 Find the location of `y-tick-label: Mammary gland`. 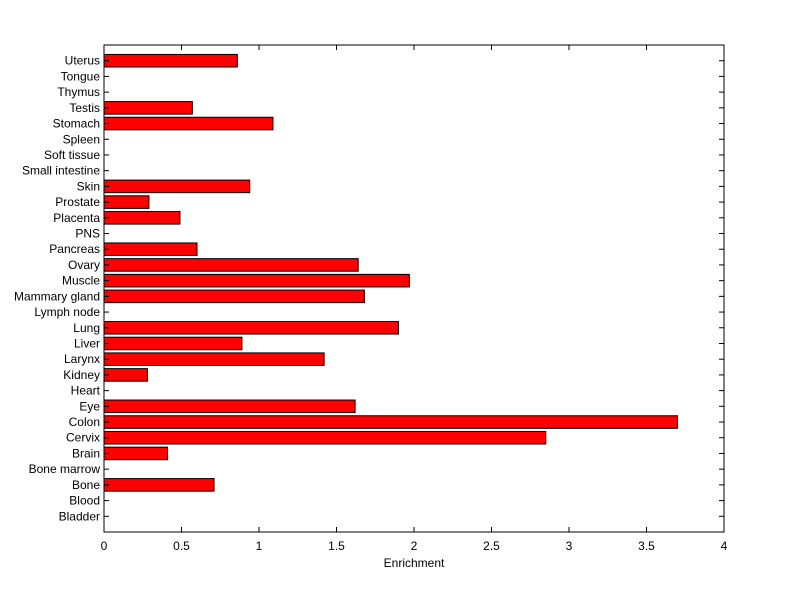

y-tick-label: Mammary gland is located at coordinates (57, 296).